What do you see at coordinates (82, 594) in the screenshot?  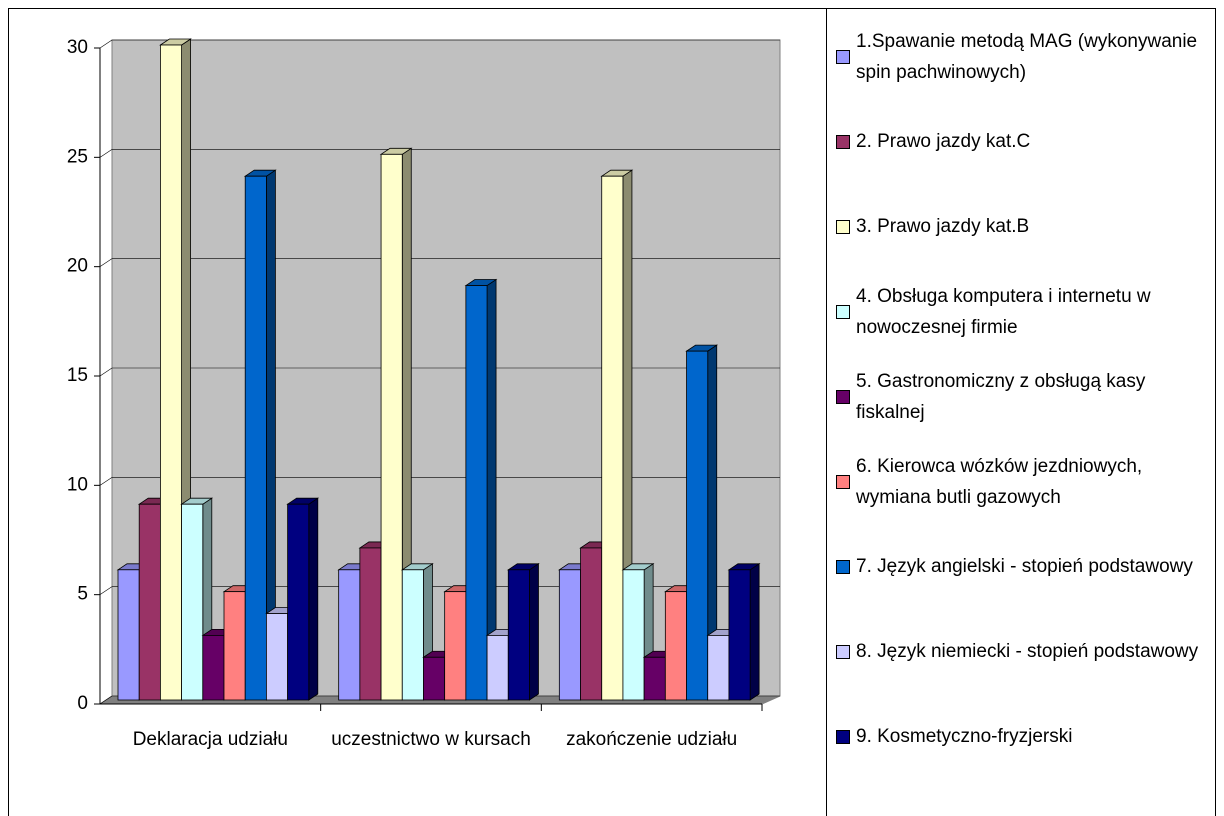 I see `y-tick-label: 5` at bounding box center [82, 594].